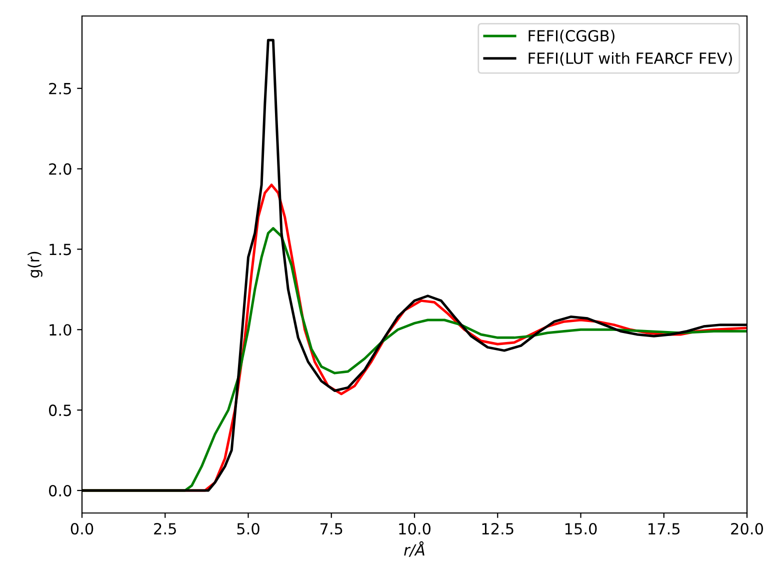 The height and width of the screenshot is (572, 770). Describe the element at coordinates (59, 410) in the screenshot. I see `y-tick-label: 0.5` at that location.